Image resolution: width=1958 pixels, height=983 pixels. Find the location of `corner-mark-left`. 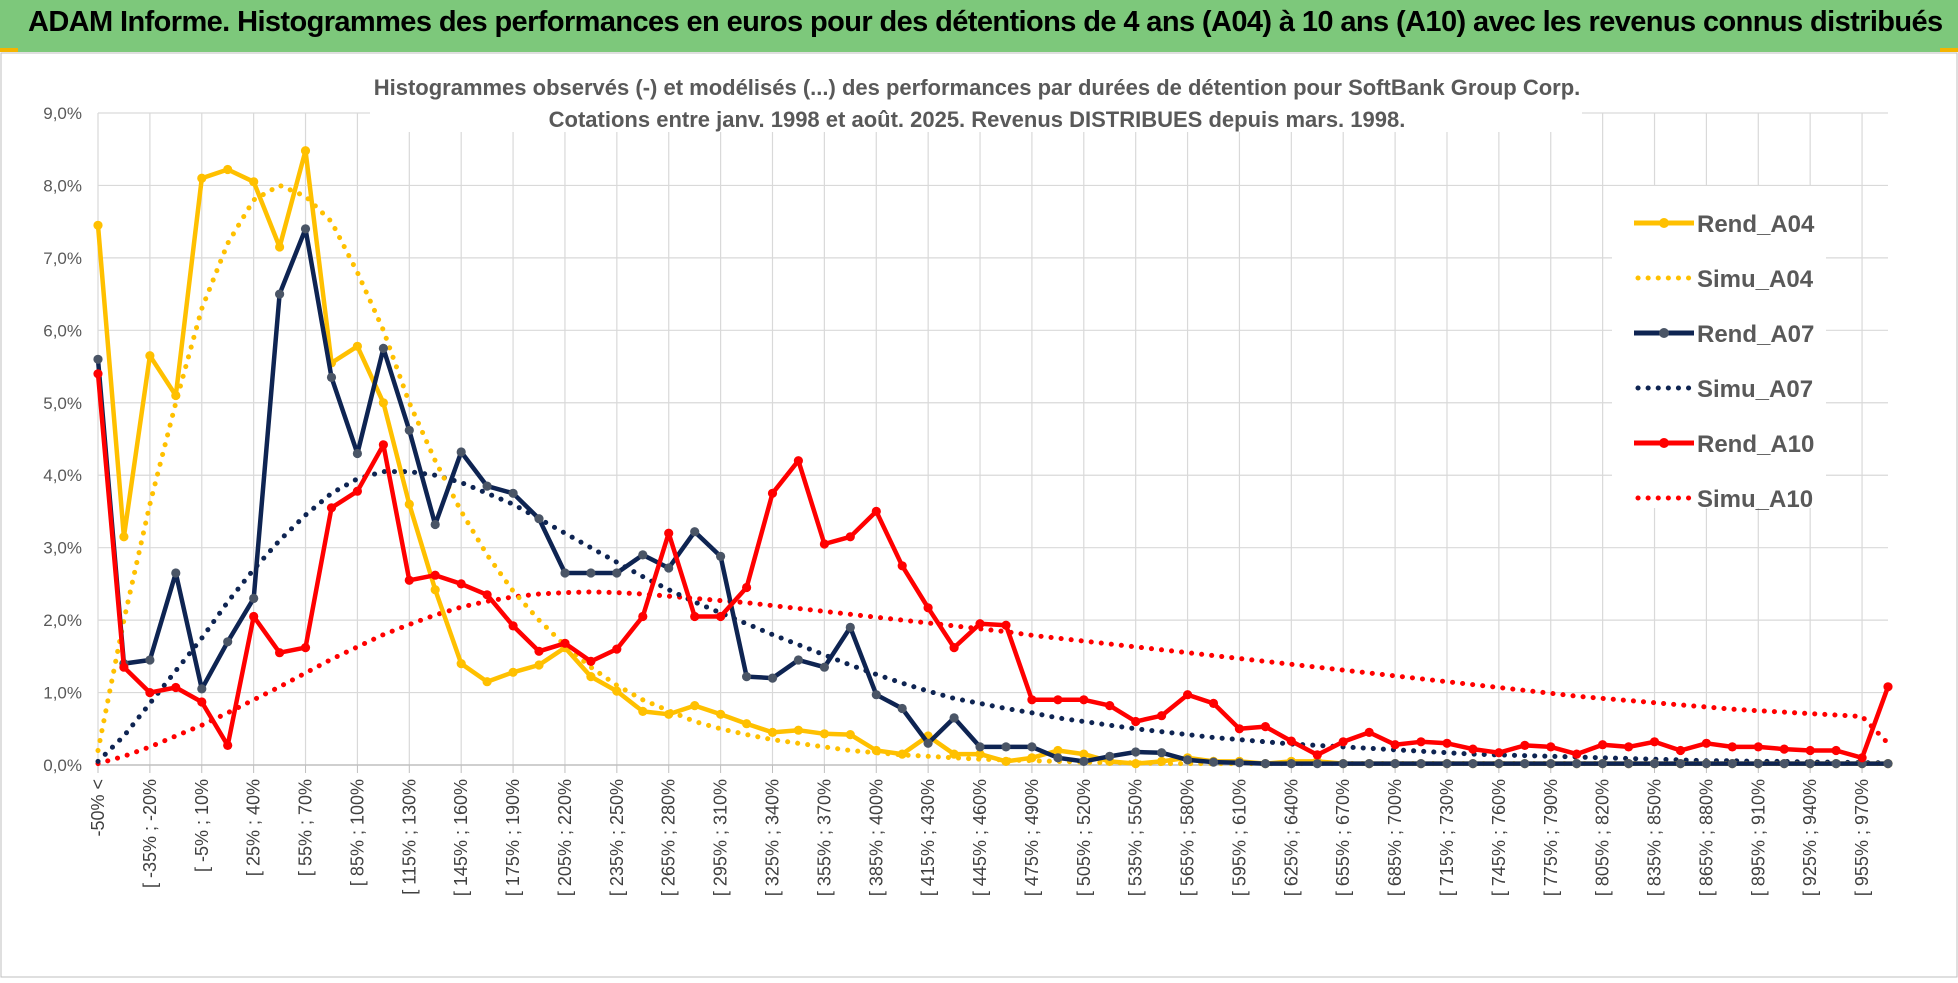

corner-mark-left is located at coordinates (9, 50).